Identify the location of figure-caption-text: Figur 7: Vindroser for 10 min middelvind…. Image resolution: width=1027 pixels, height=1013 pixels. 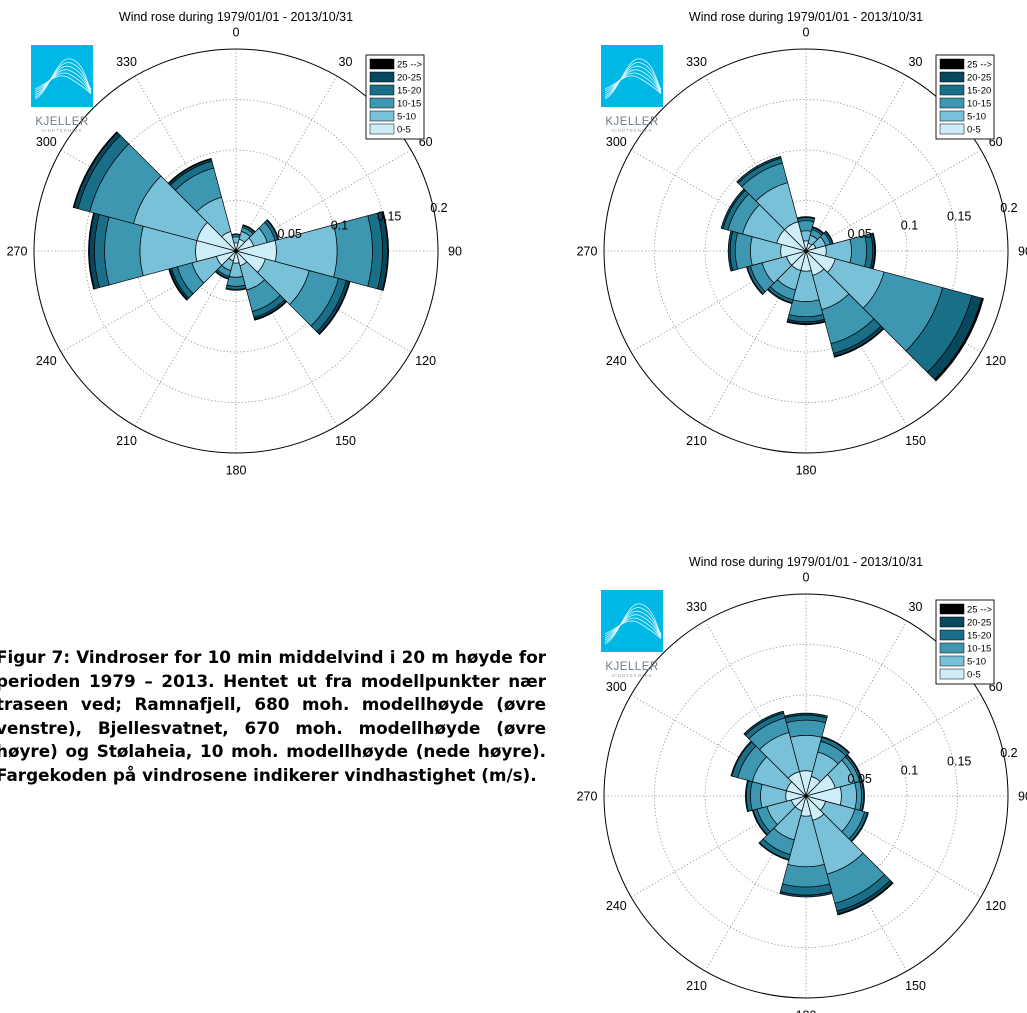
(273, 716).